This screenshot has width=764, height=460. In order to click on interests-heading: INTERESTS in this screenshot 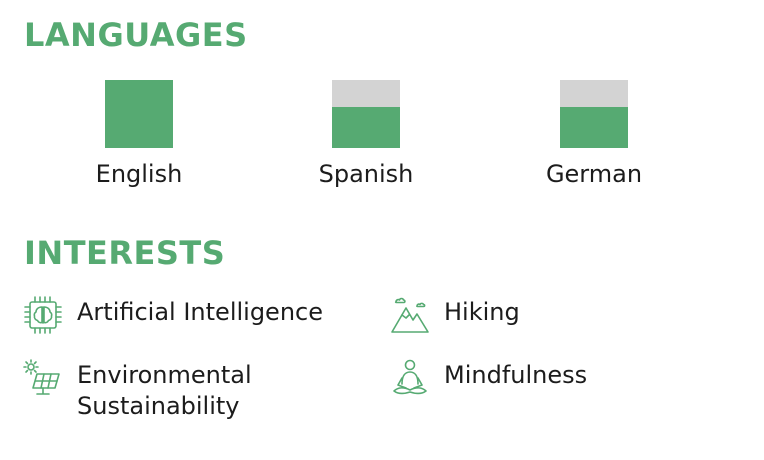, I will do `click(125, 253)`.